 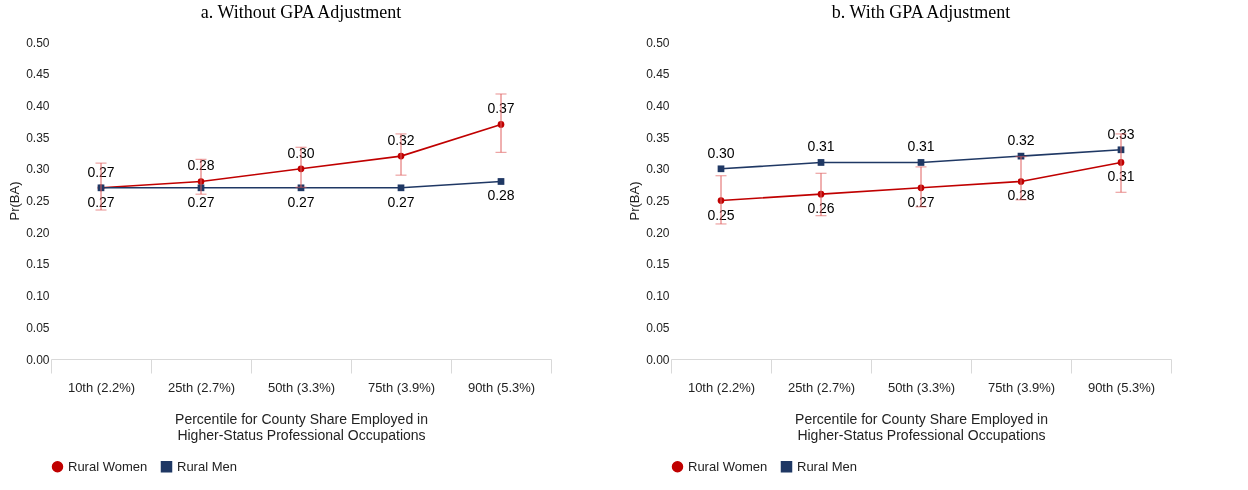 I want to click on data-label: 0.25, so click(x=721, y=214).